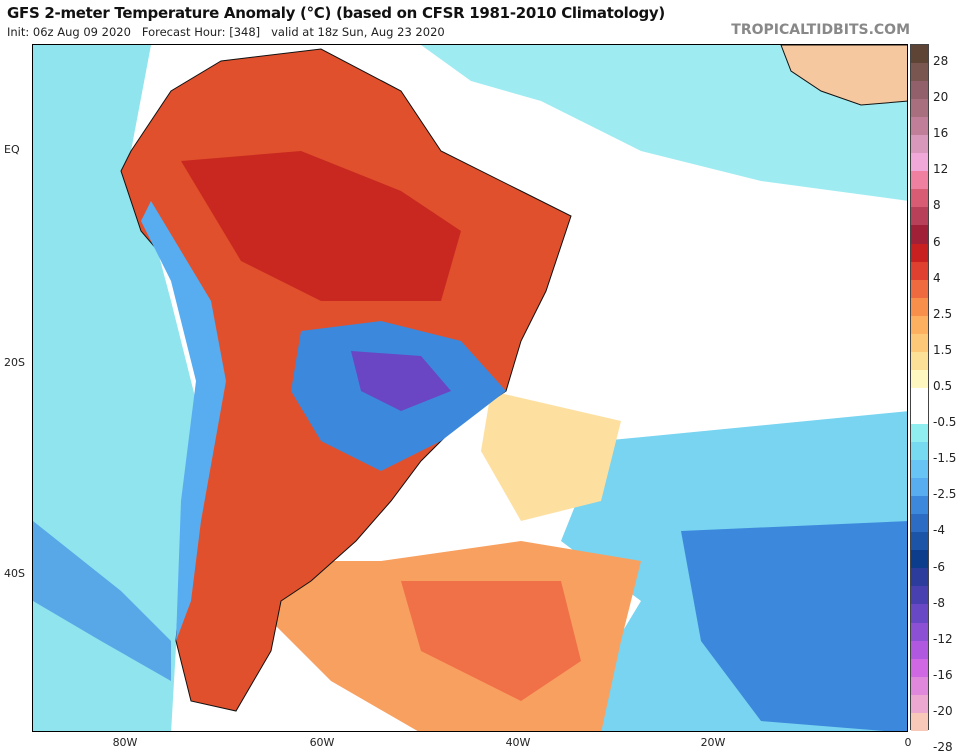  What do you see at coordinates (943, 674) in the screenshot?
I see `colorbar-tick-label: -16` at bounding box center [943, 674].